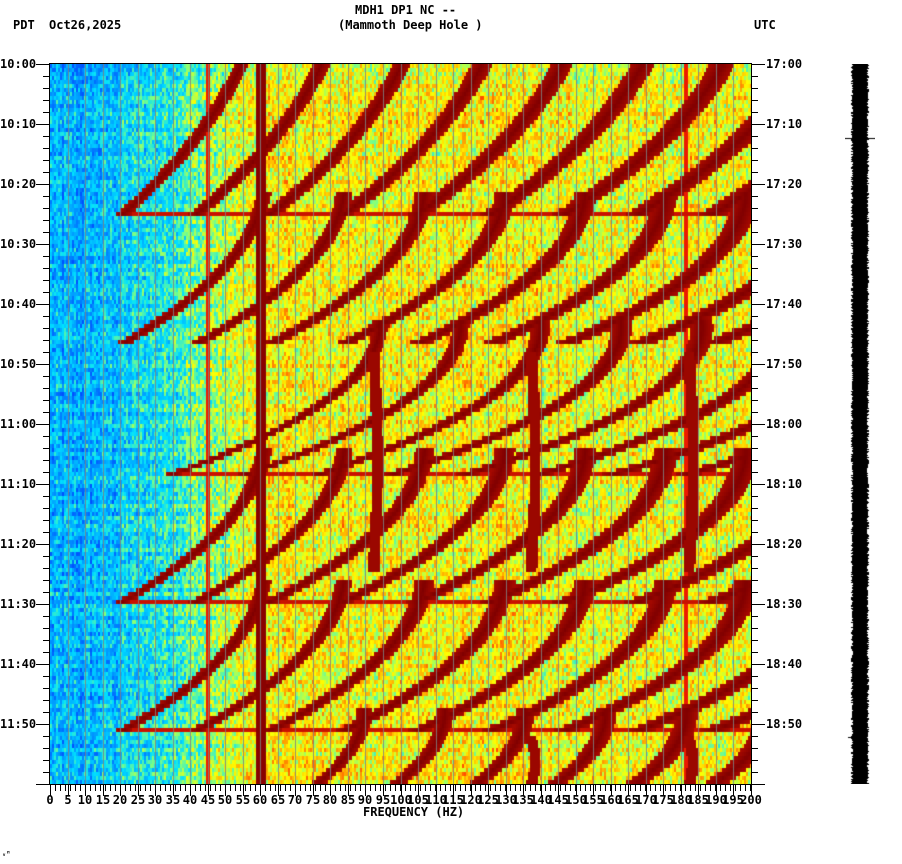 Image resolution: width=902 pixels, height=864 pixels. What do you see at coordinates (225, 800) in the screenshot?
I see `x-label: 50` at bounding box center [225, 800].